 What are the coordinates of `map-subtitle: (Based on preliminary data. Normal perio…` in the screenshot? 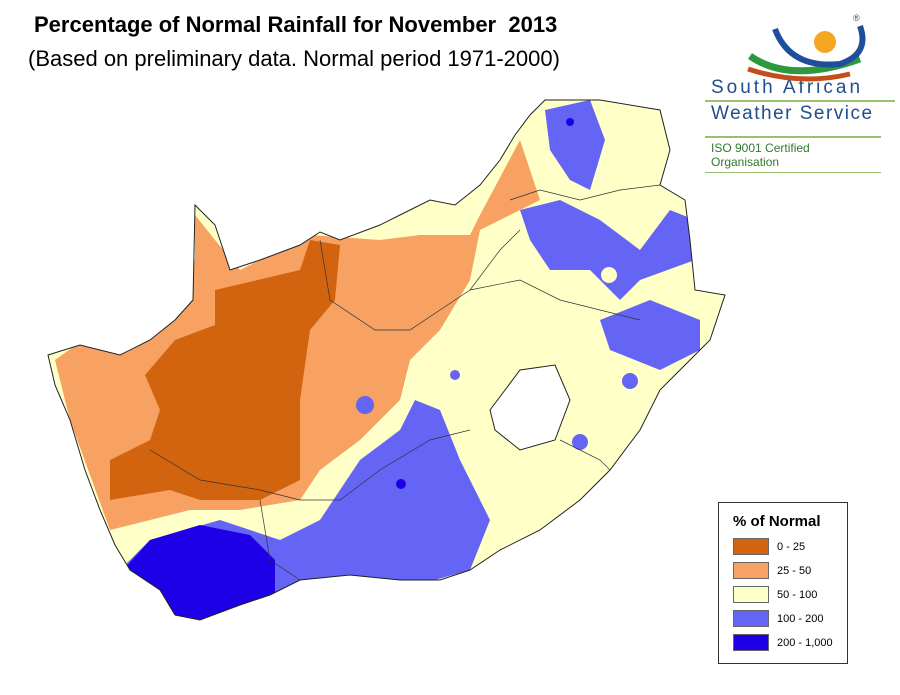 It's located at (294, 58).